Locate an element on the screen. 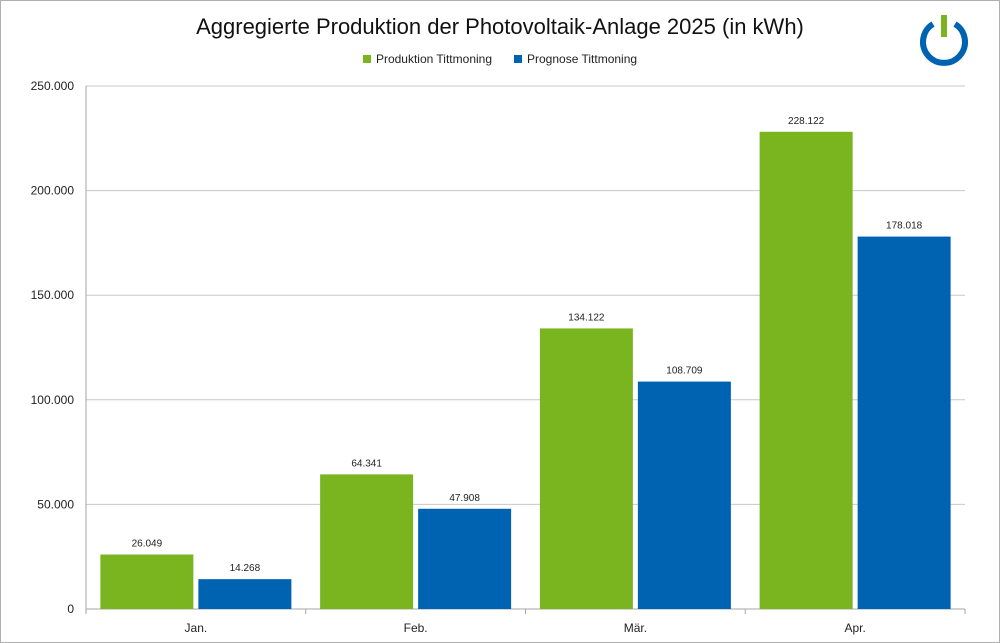  legend-item-production: Produktion Tittmoning is located at coordinates (427, 59).